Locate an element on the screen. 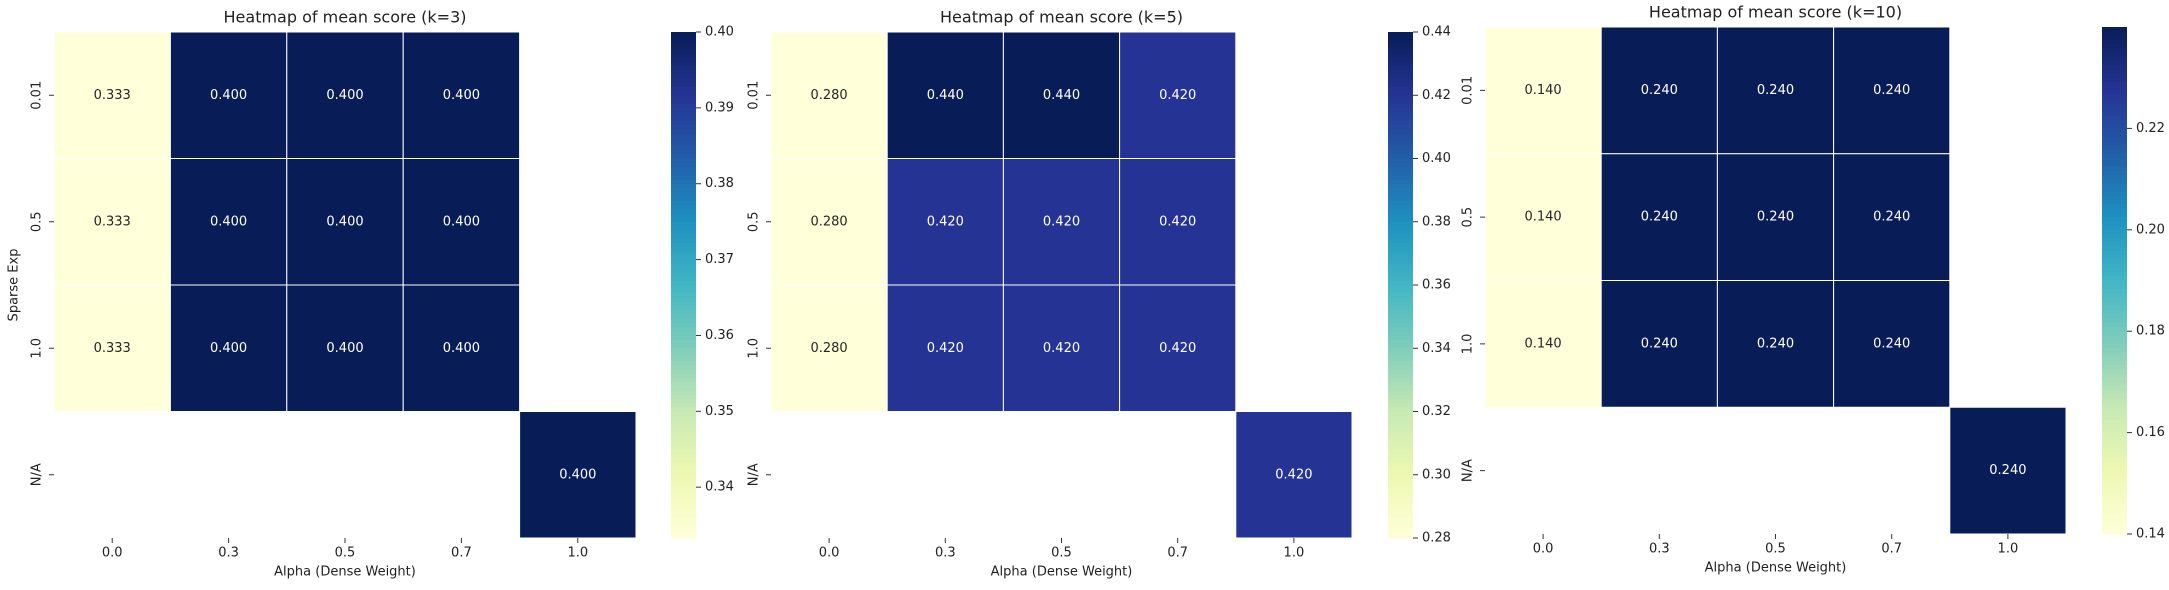 The image size is (2169, 590). x-tick-label: 0.0 is located at coordinates (829, 553).